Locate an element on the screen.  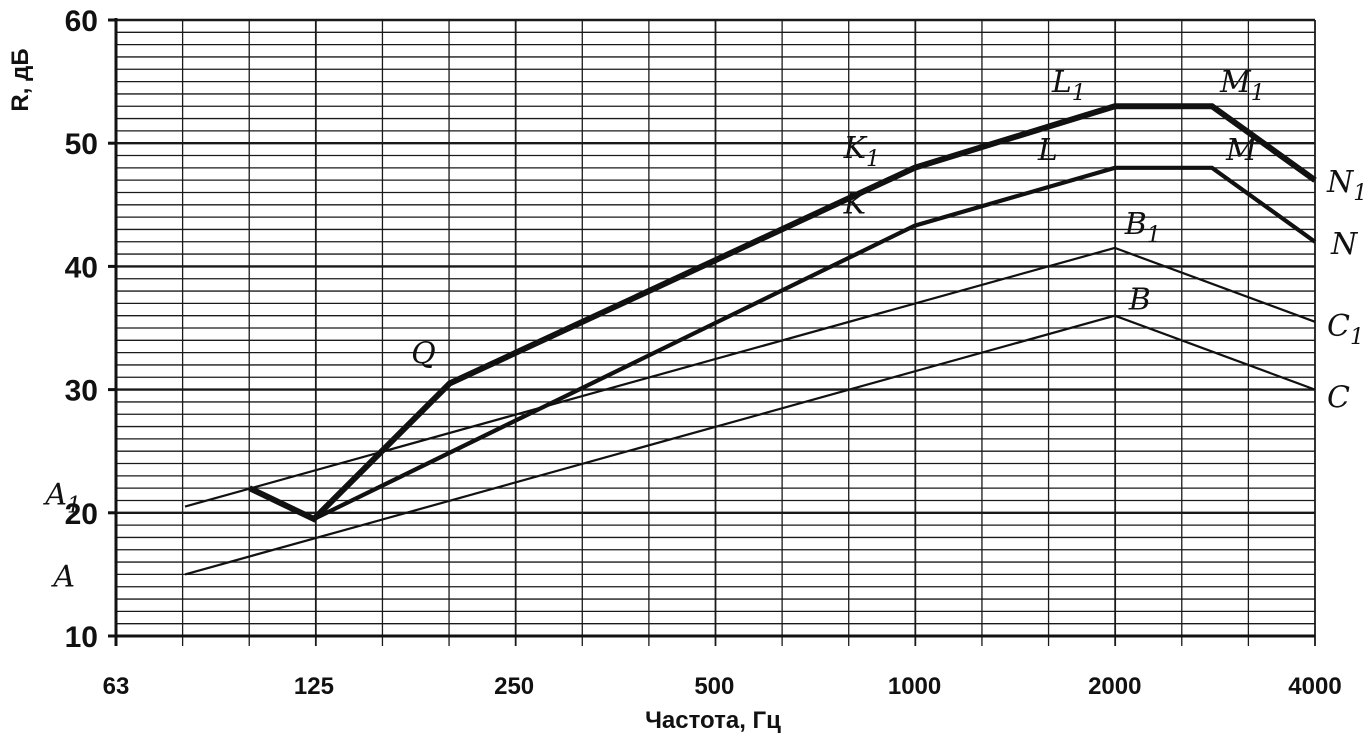
point-label: K1 is located at coordinates (861, 151).